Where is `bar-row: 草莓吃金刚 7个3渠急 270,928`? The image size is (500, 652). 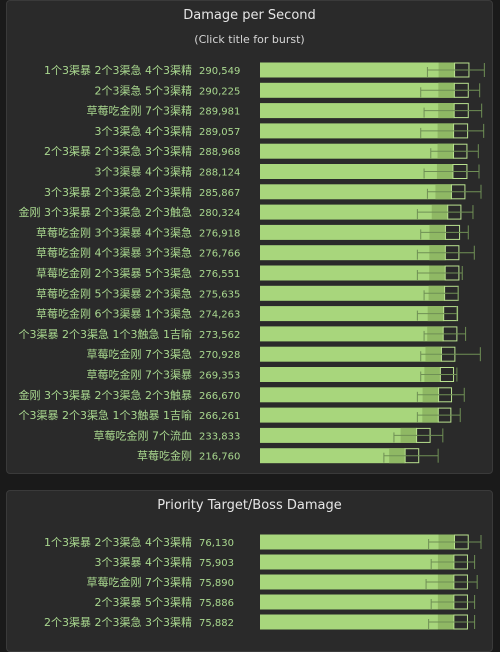
bar-row: 草莓吃金刚 7个3渠急 270,928 is located at coordinates (284, 354).